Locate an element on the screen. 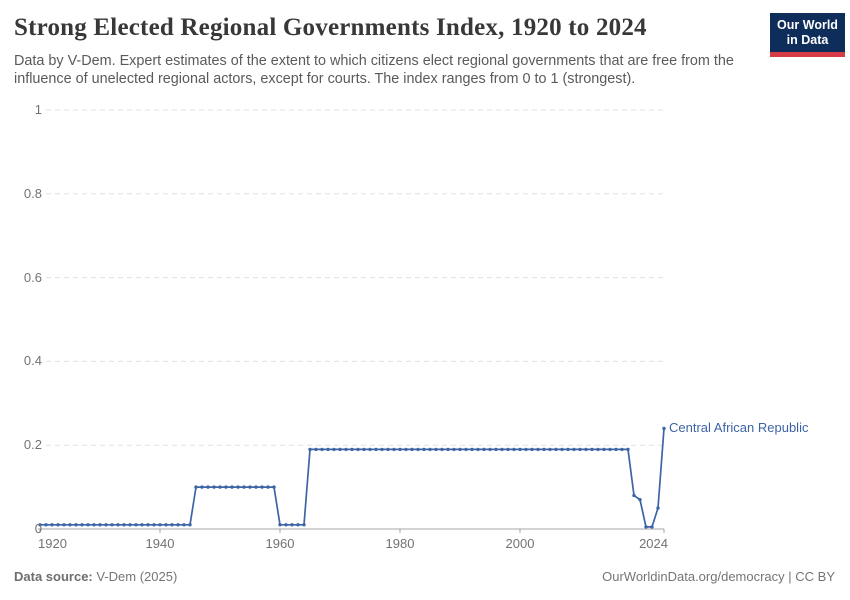  data-source-label: Data source: is located at coordinates (53, 576).